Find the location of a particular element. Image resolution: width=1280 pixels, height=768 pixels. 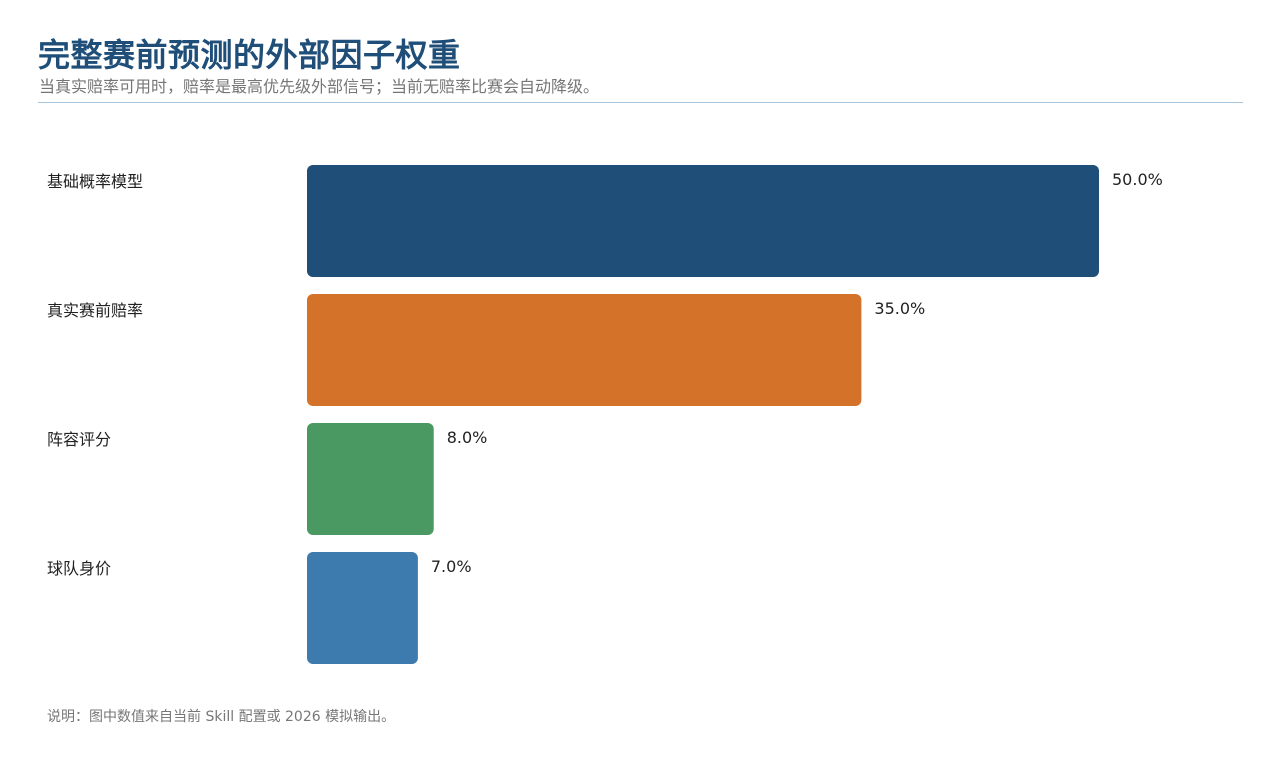

page-subtitle: 当真实赔率可用时，赔率是最高优先级外部信号；当前无赔率比赛会自动降级。 is located at coordinates (319, 86).